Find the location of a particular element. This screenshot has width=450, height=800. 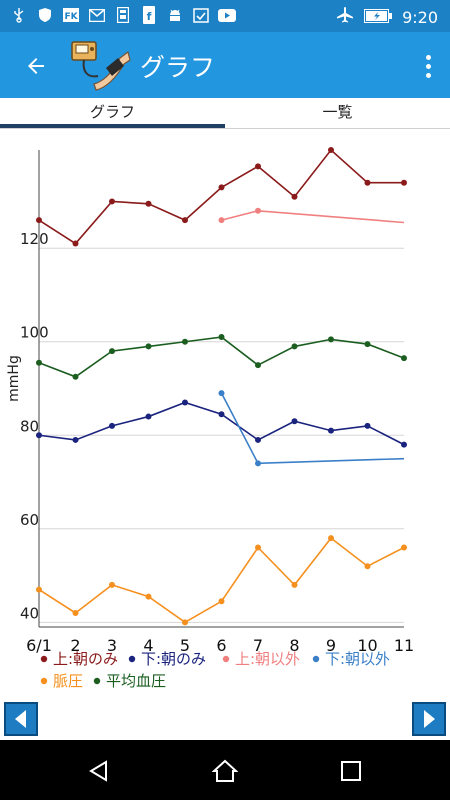

active-tab-indicator is located at coordinates (112, 126).